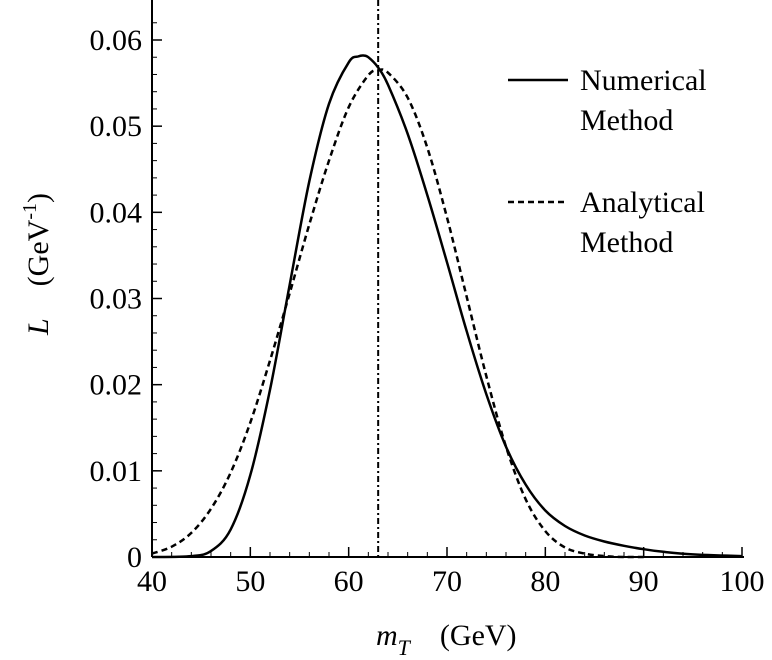 The width and height of the screenshot is (772, 660). Describe the element at coordinates (607, 161) in the screenshot. I see `legend: Numerical Method Analytical Method` at that location.